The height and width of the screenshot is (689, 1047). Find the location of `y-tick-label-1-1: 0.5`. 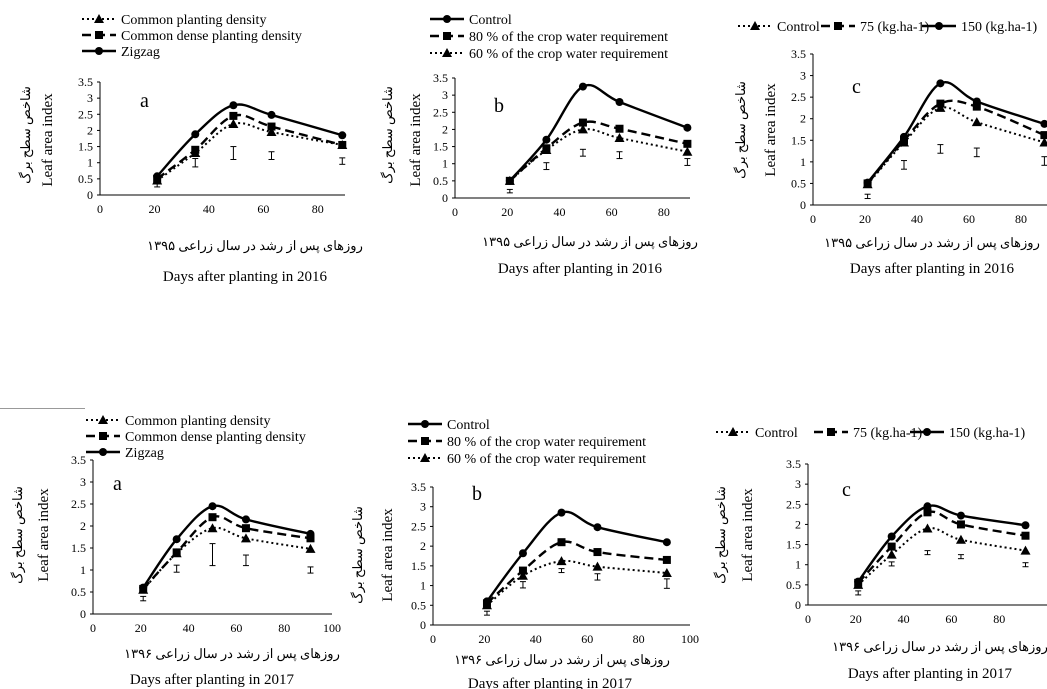

y-tick-label-1-1: 0.5 is located at coordinates (85, 179).